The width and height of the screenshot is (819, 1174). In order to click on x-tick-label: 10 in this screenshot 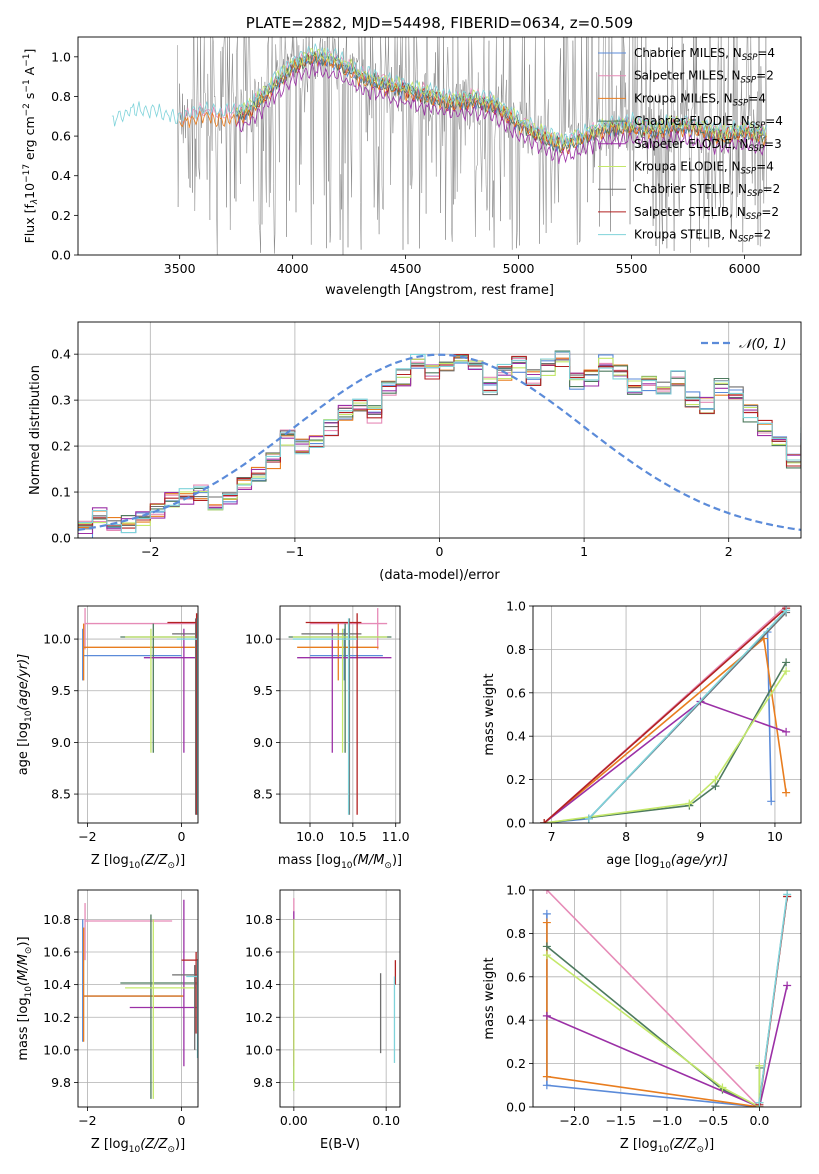, I will do `click(775, 836)`.